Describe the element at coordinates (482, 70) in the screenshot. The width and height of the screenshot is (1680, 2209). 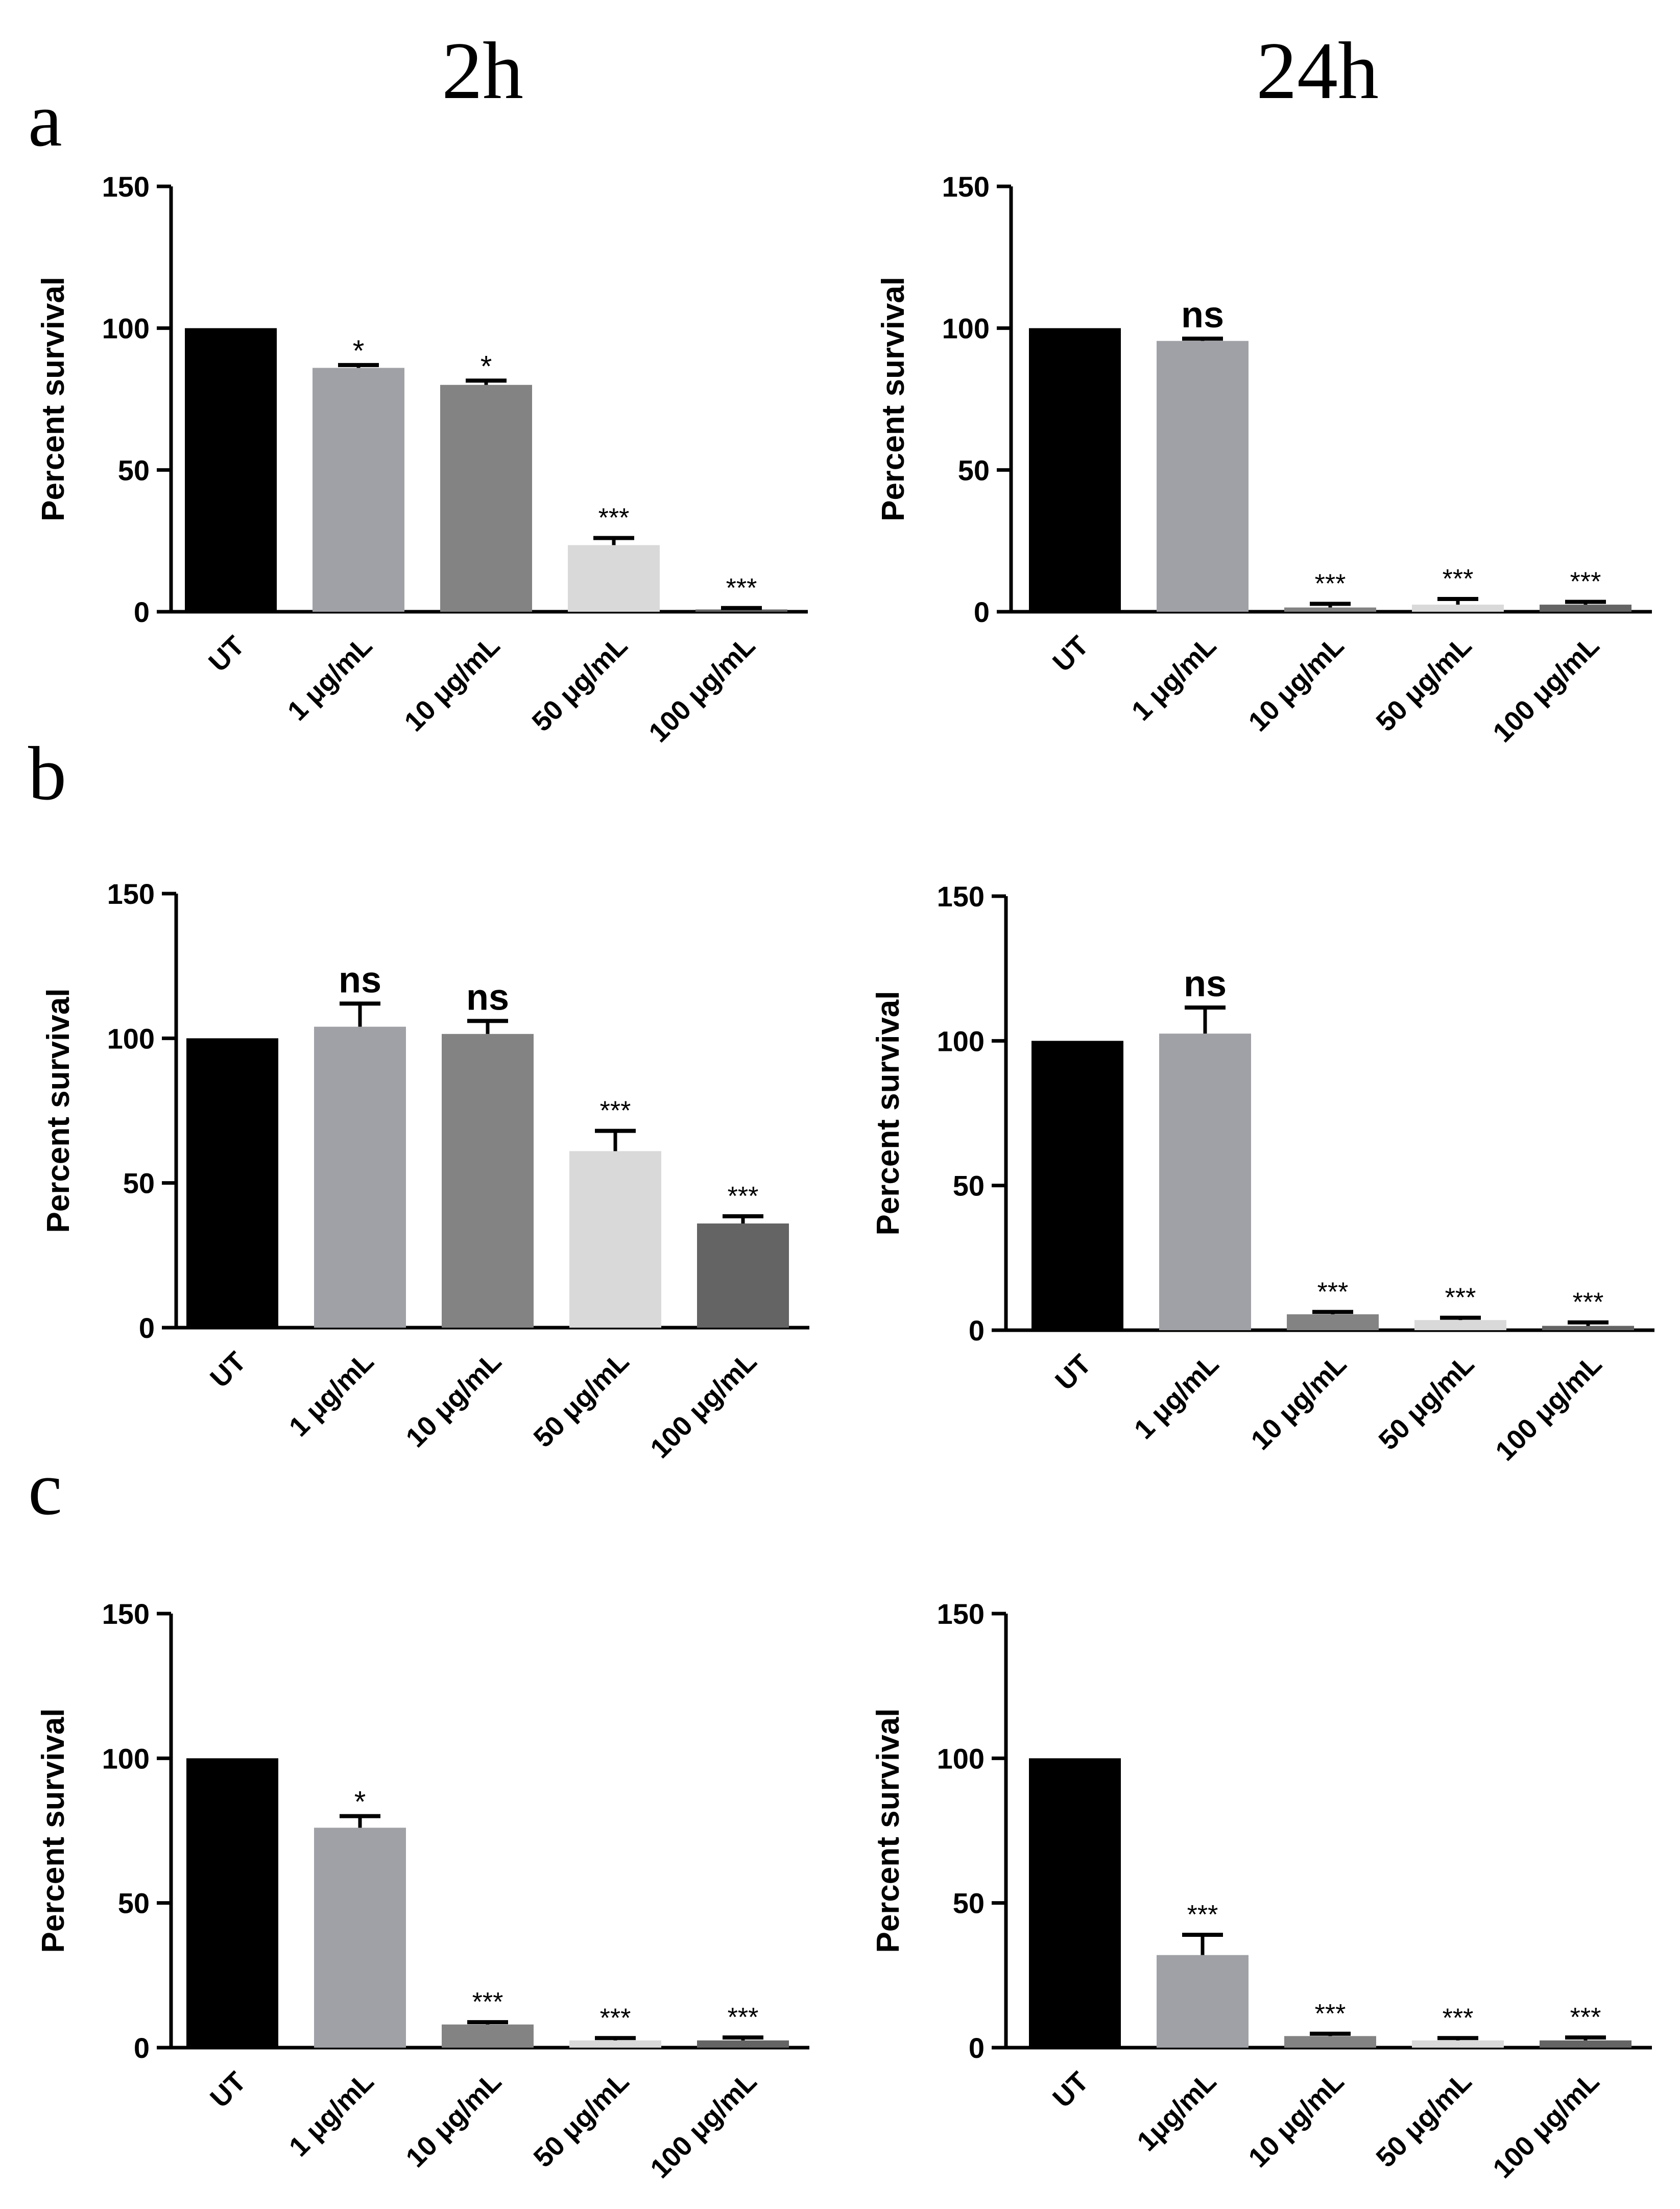
I see `column-title-2h: 2h` at that location.